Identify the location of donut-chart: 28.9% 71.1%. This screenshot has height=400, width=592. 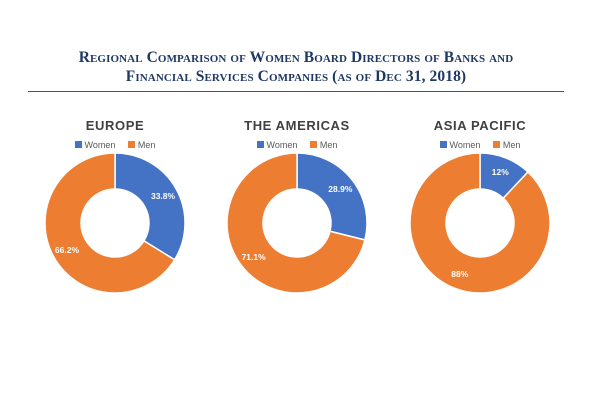
(297, 223).